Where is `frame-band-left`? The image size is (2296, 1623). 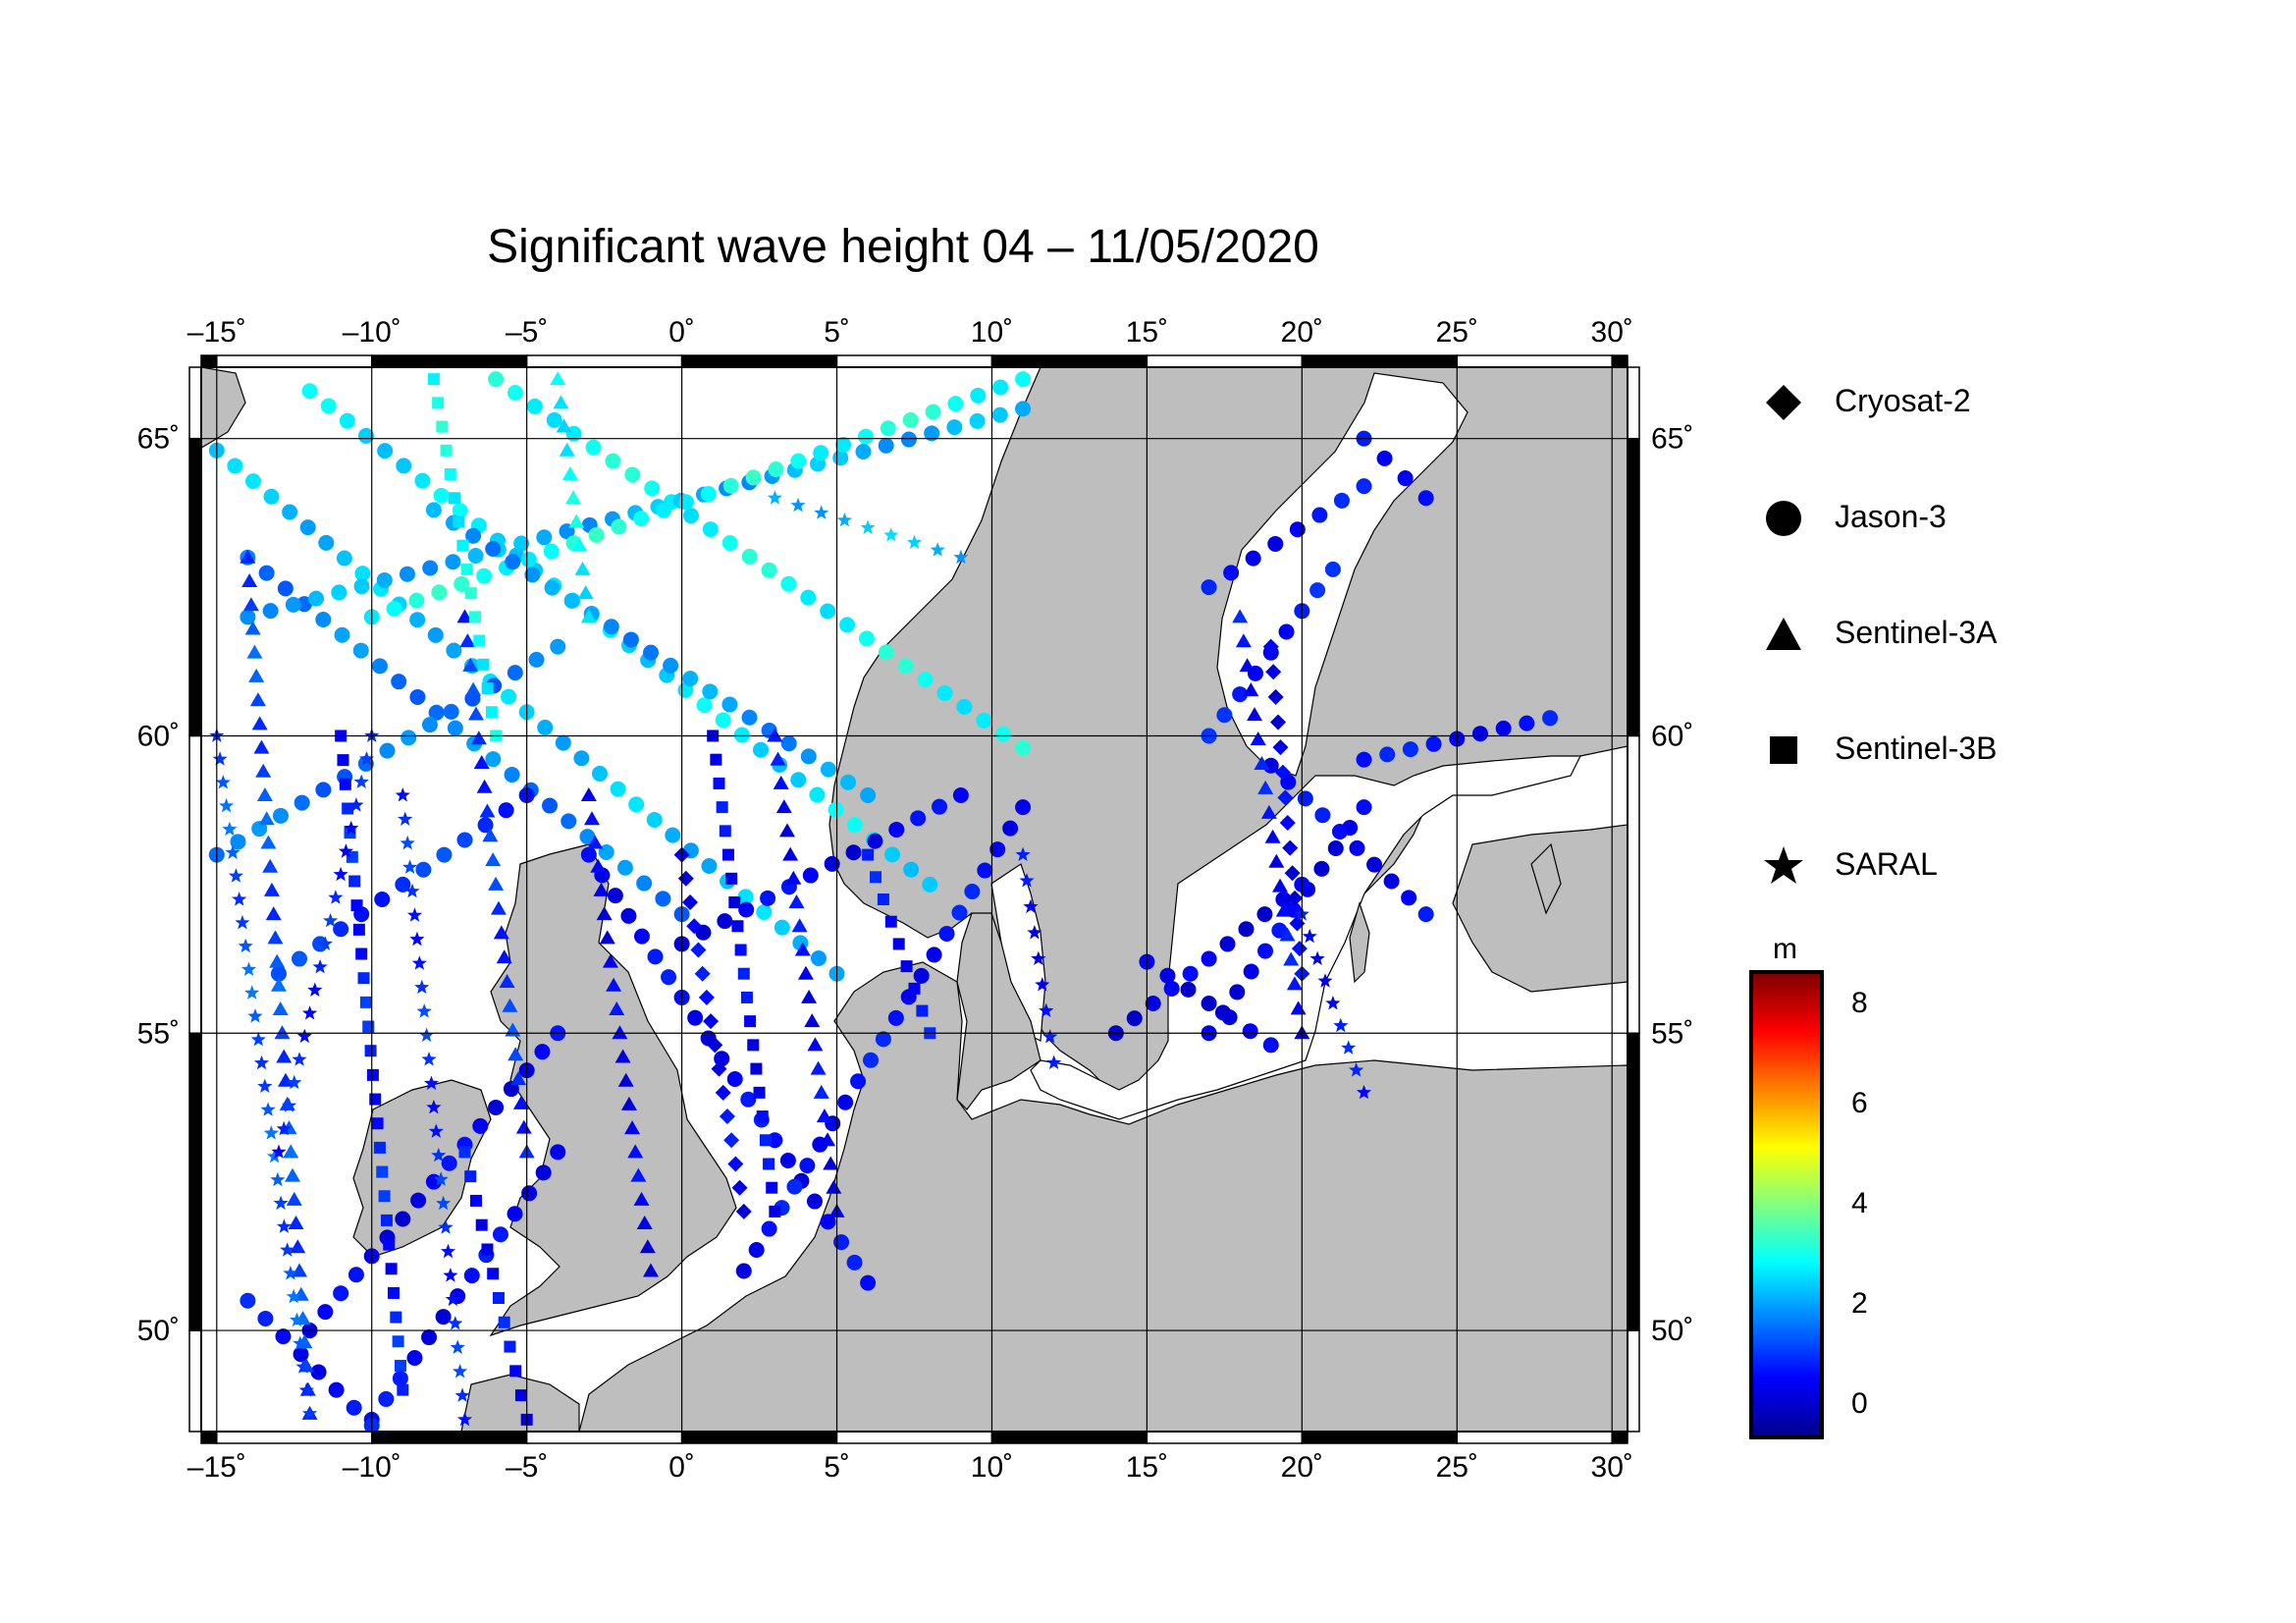 frame-band-left is located at coordinates (195, 884).